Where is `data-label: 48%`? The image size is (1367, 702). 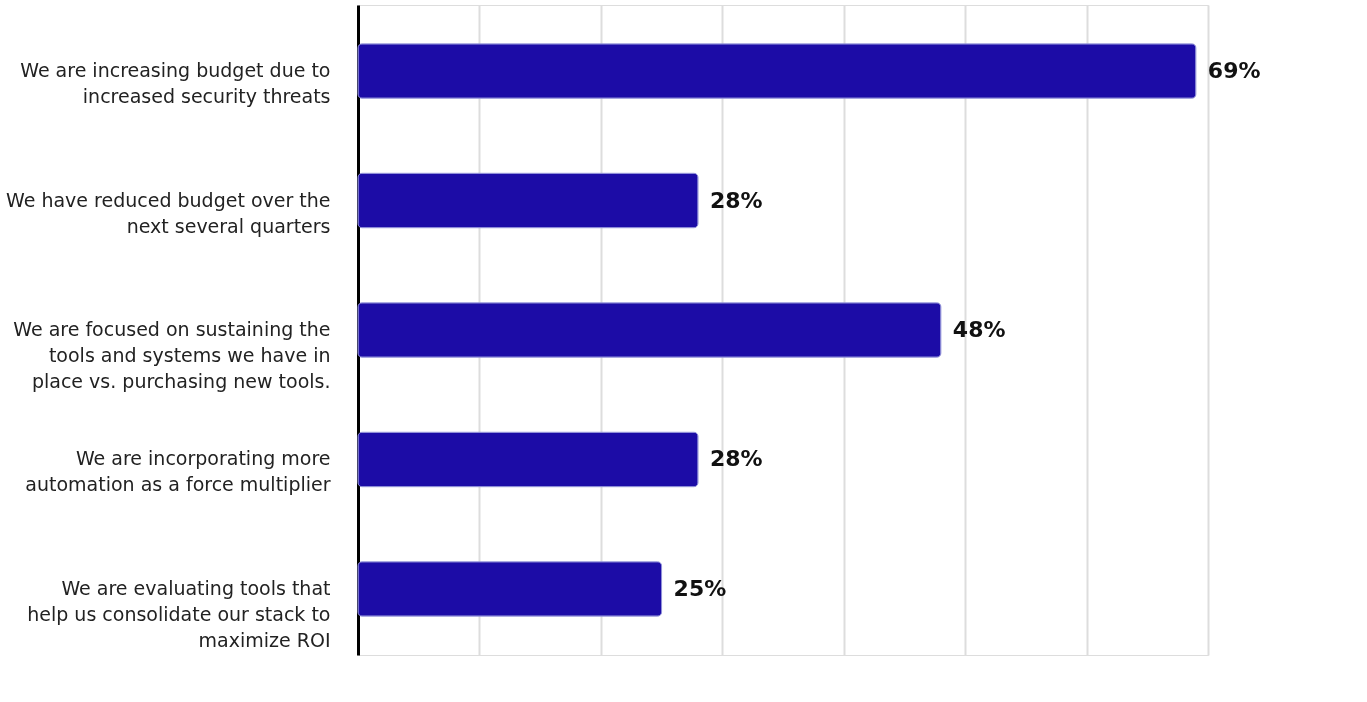
data-label: 48% is located at coordinates (979, 329).